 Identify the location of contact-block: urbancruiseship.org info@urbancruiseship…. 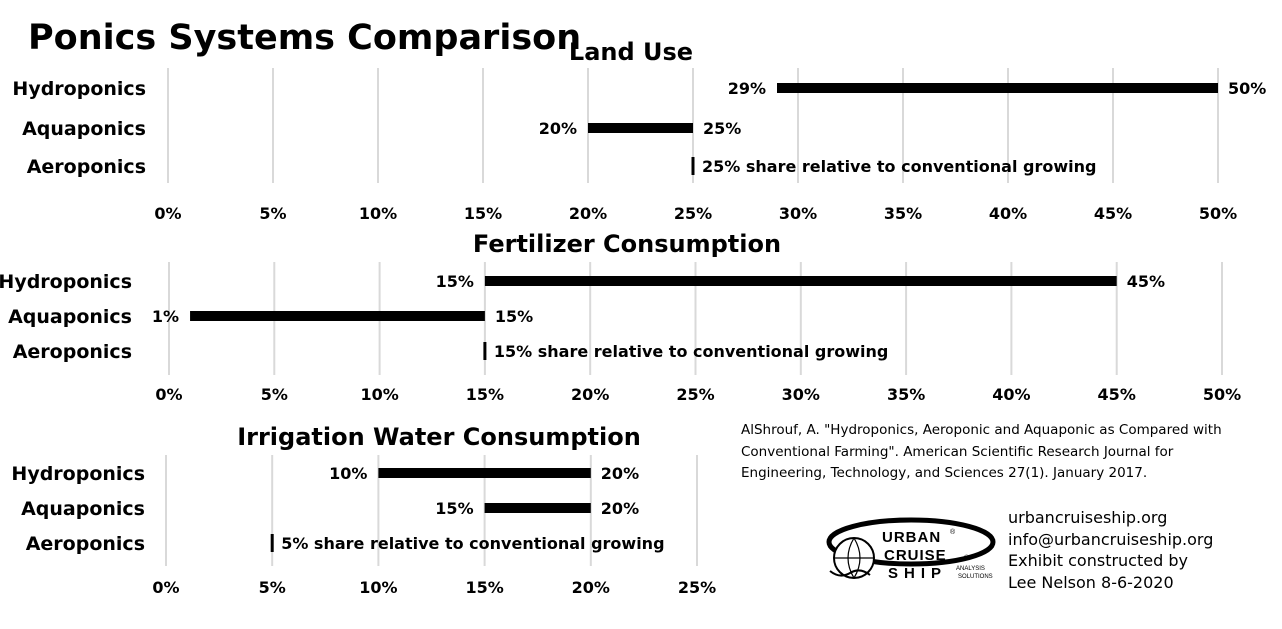
(1110, 550).